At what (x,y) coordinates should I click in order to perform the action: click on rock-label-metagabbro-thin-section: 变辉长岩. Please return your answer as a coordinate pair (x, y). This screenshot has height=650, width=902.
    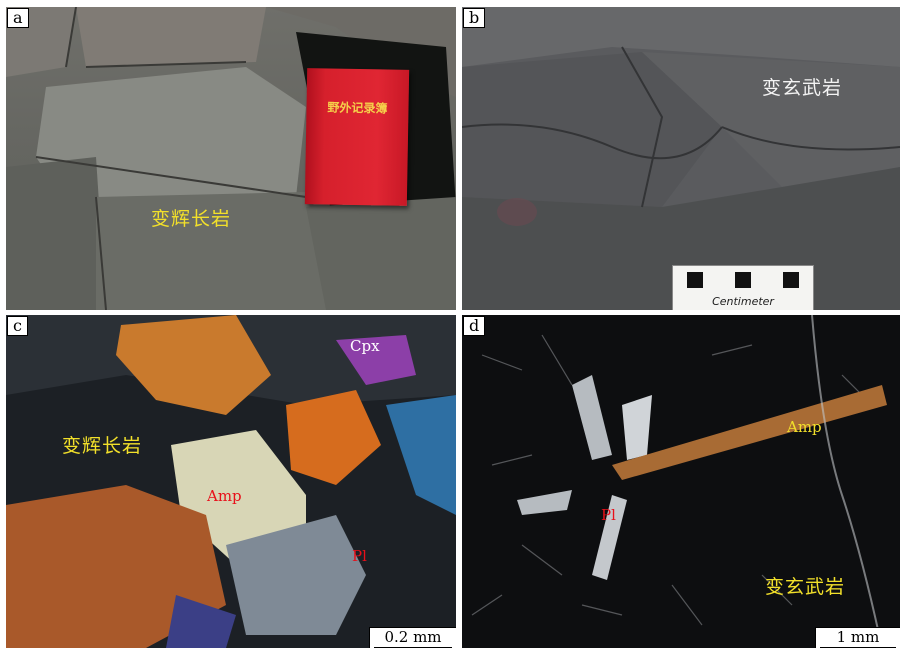
    Looking at the image, I should click on (102, 446).